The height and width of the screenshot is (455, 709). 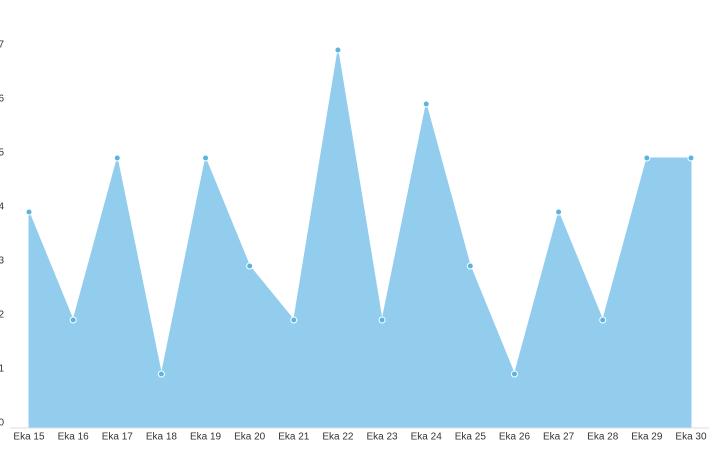 I want to click on x-tick-label: Eka 29, so click(x=647, y=437).